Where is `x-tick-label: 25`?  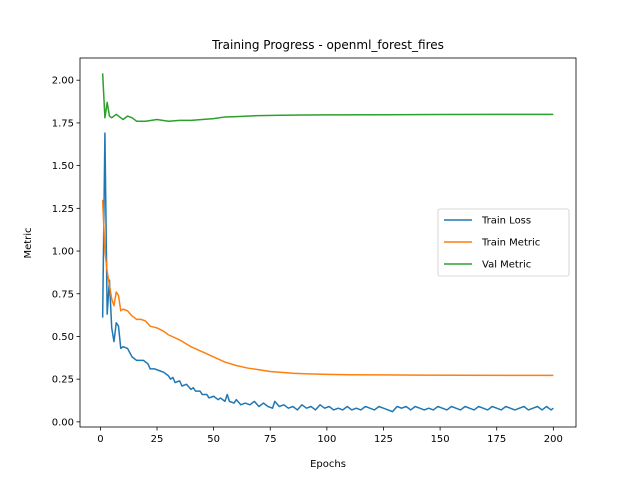 x-tick-label: 25 is located at coordinates (157, 439).